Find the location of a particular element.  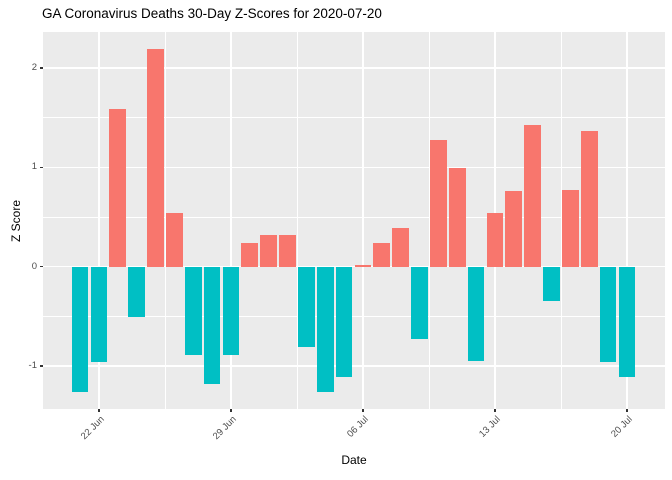

bar-01-jul is located at coordinates (269, 250).